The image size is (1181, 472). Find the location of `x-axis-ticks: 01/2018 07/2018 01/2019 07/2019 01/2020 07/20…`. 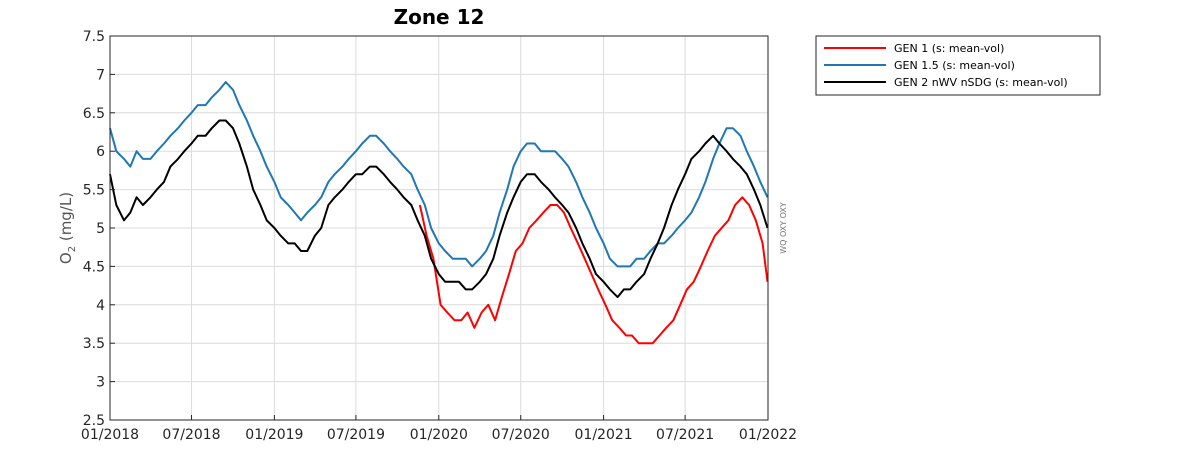

x-axis-ticks: 01/2018 07/2018 01/2019 07/2019 01/2020 07/20… is located at coordinates (439, 429).